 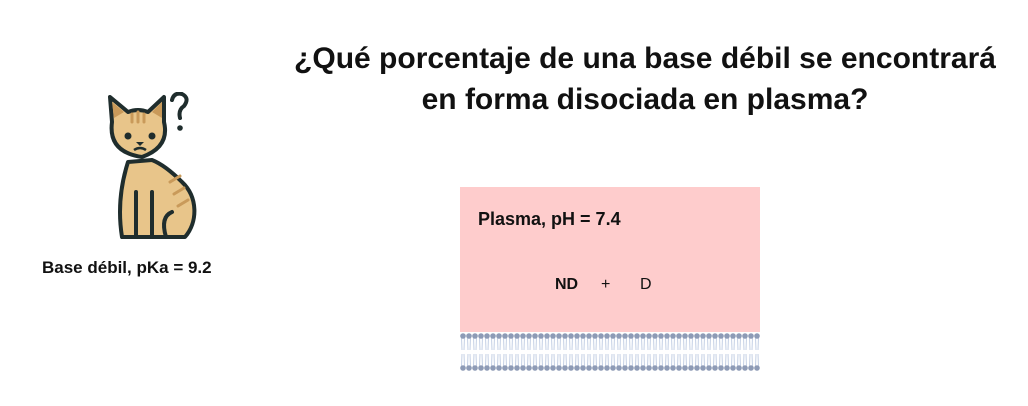 I want to click on lipid-bilayer-membrane, so click(x=610, y=352).